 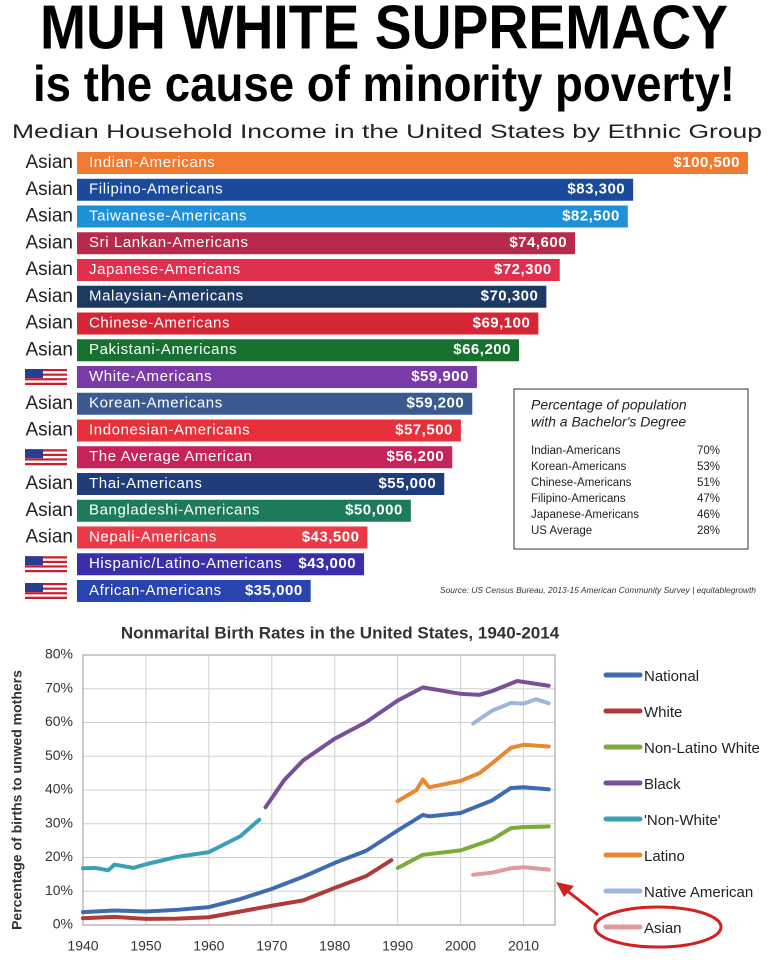 What do you see at coordinates (334, 946) in the screenshot?
I see `x-tick-label: 1980` at bounding box center [334, 946].